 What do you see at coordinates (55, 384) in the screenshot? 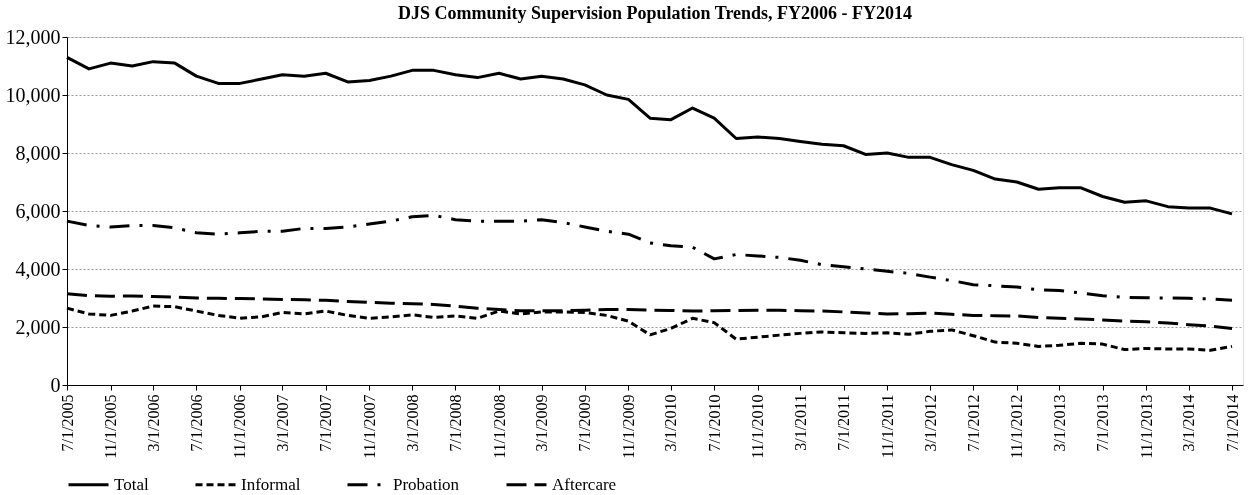
I see `y-tick-label: 0` at bounding box center [55, 384].